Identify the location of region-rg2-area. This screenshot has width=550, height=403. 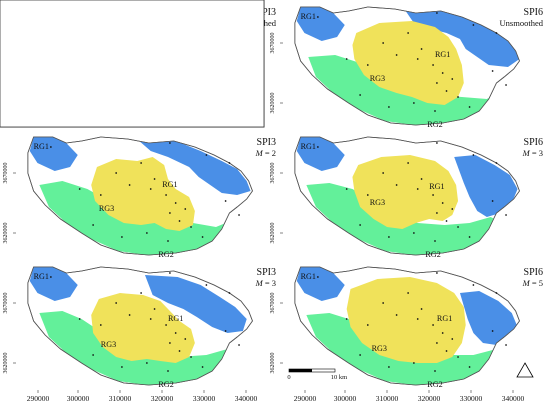
(139, 348).